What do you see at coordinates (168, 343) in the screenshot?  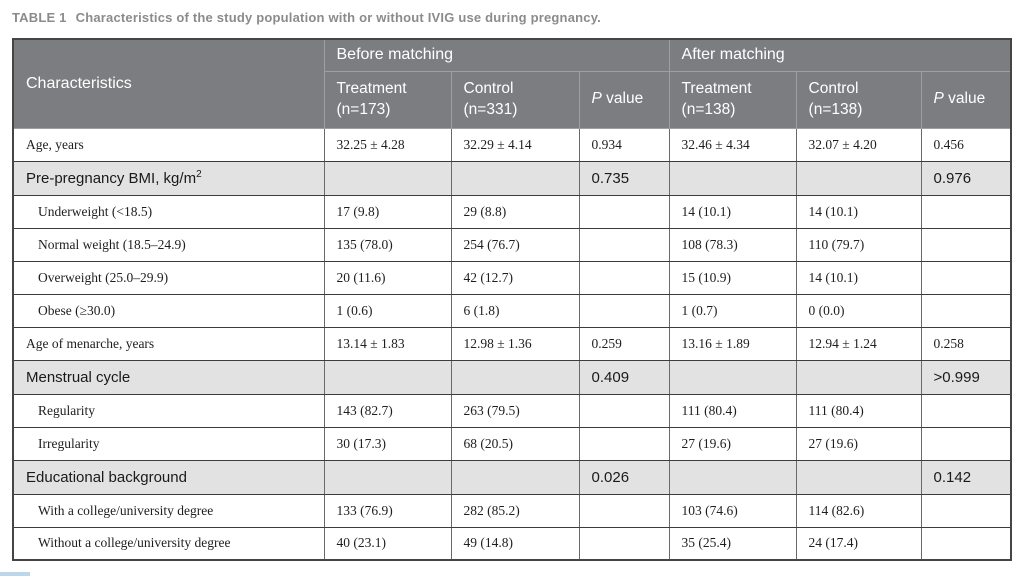 I see `row-label: Age of menarche, years` at bounding box center [168, 343].